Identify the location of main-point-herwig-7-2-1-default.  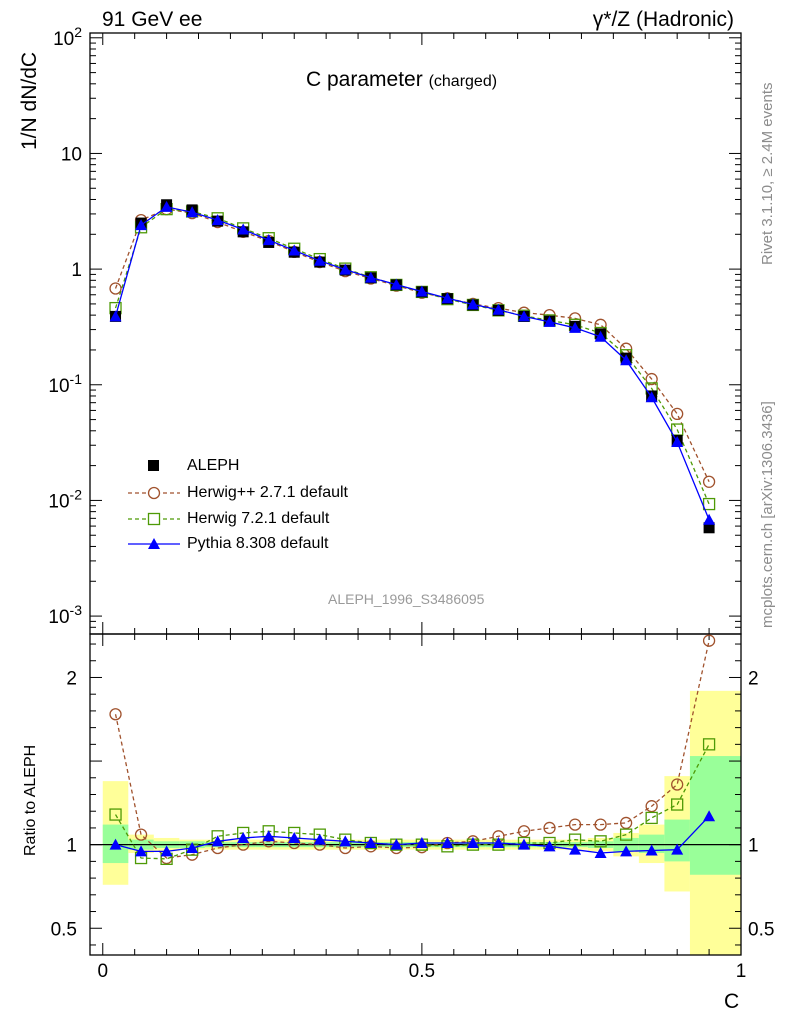
(709, 504).